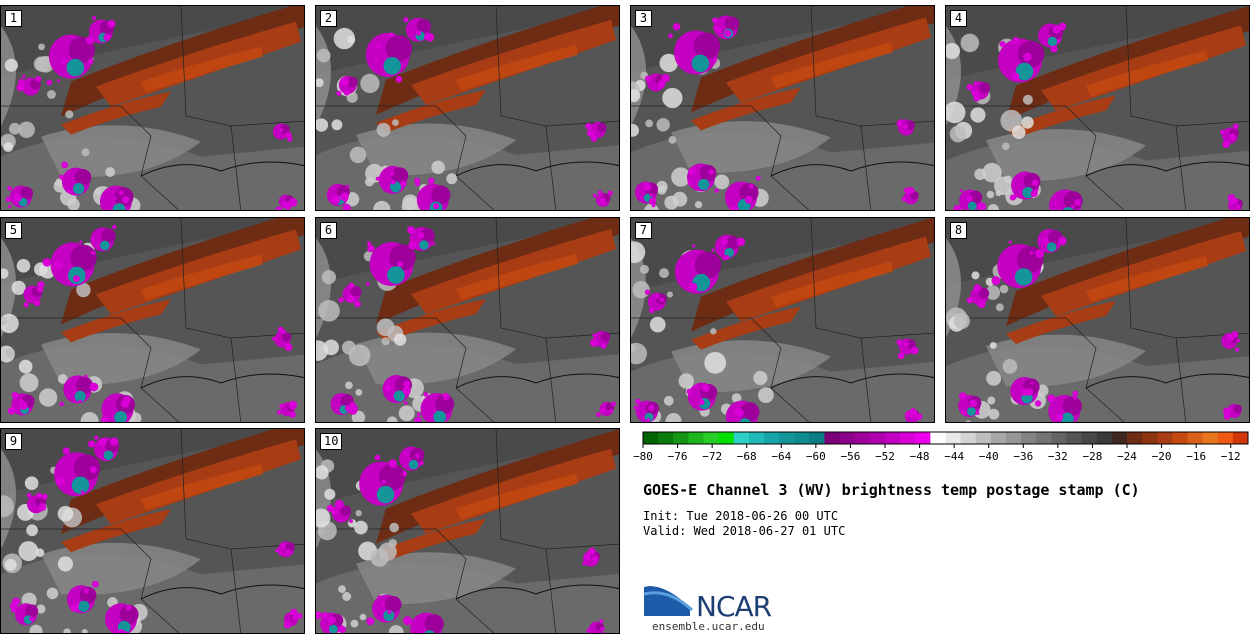 The height and width of the screenshot is (635, 1260). Describe the element at coordinates (1162, 456) in the screenshot. I see `colorbar-tick-label: −20` at that location.